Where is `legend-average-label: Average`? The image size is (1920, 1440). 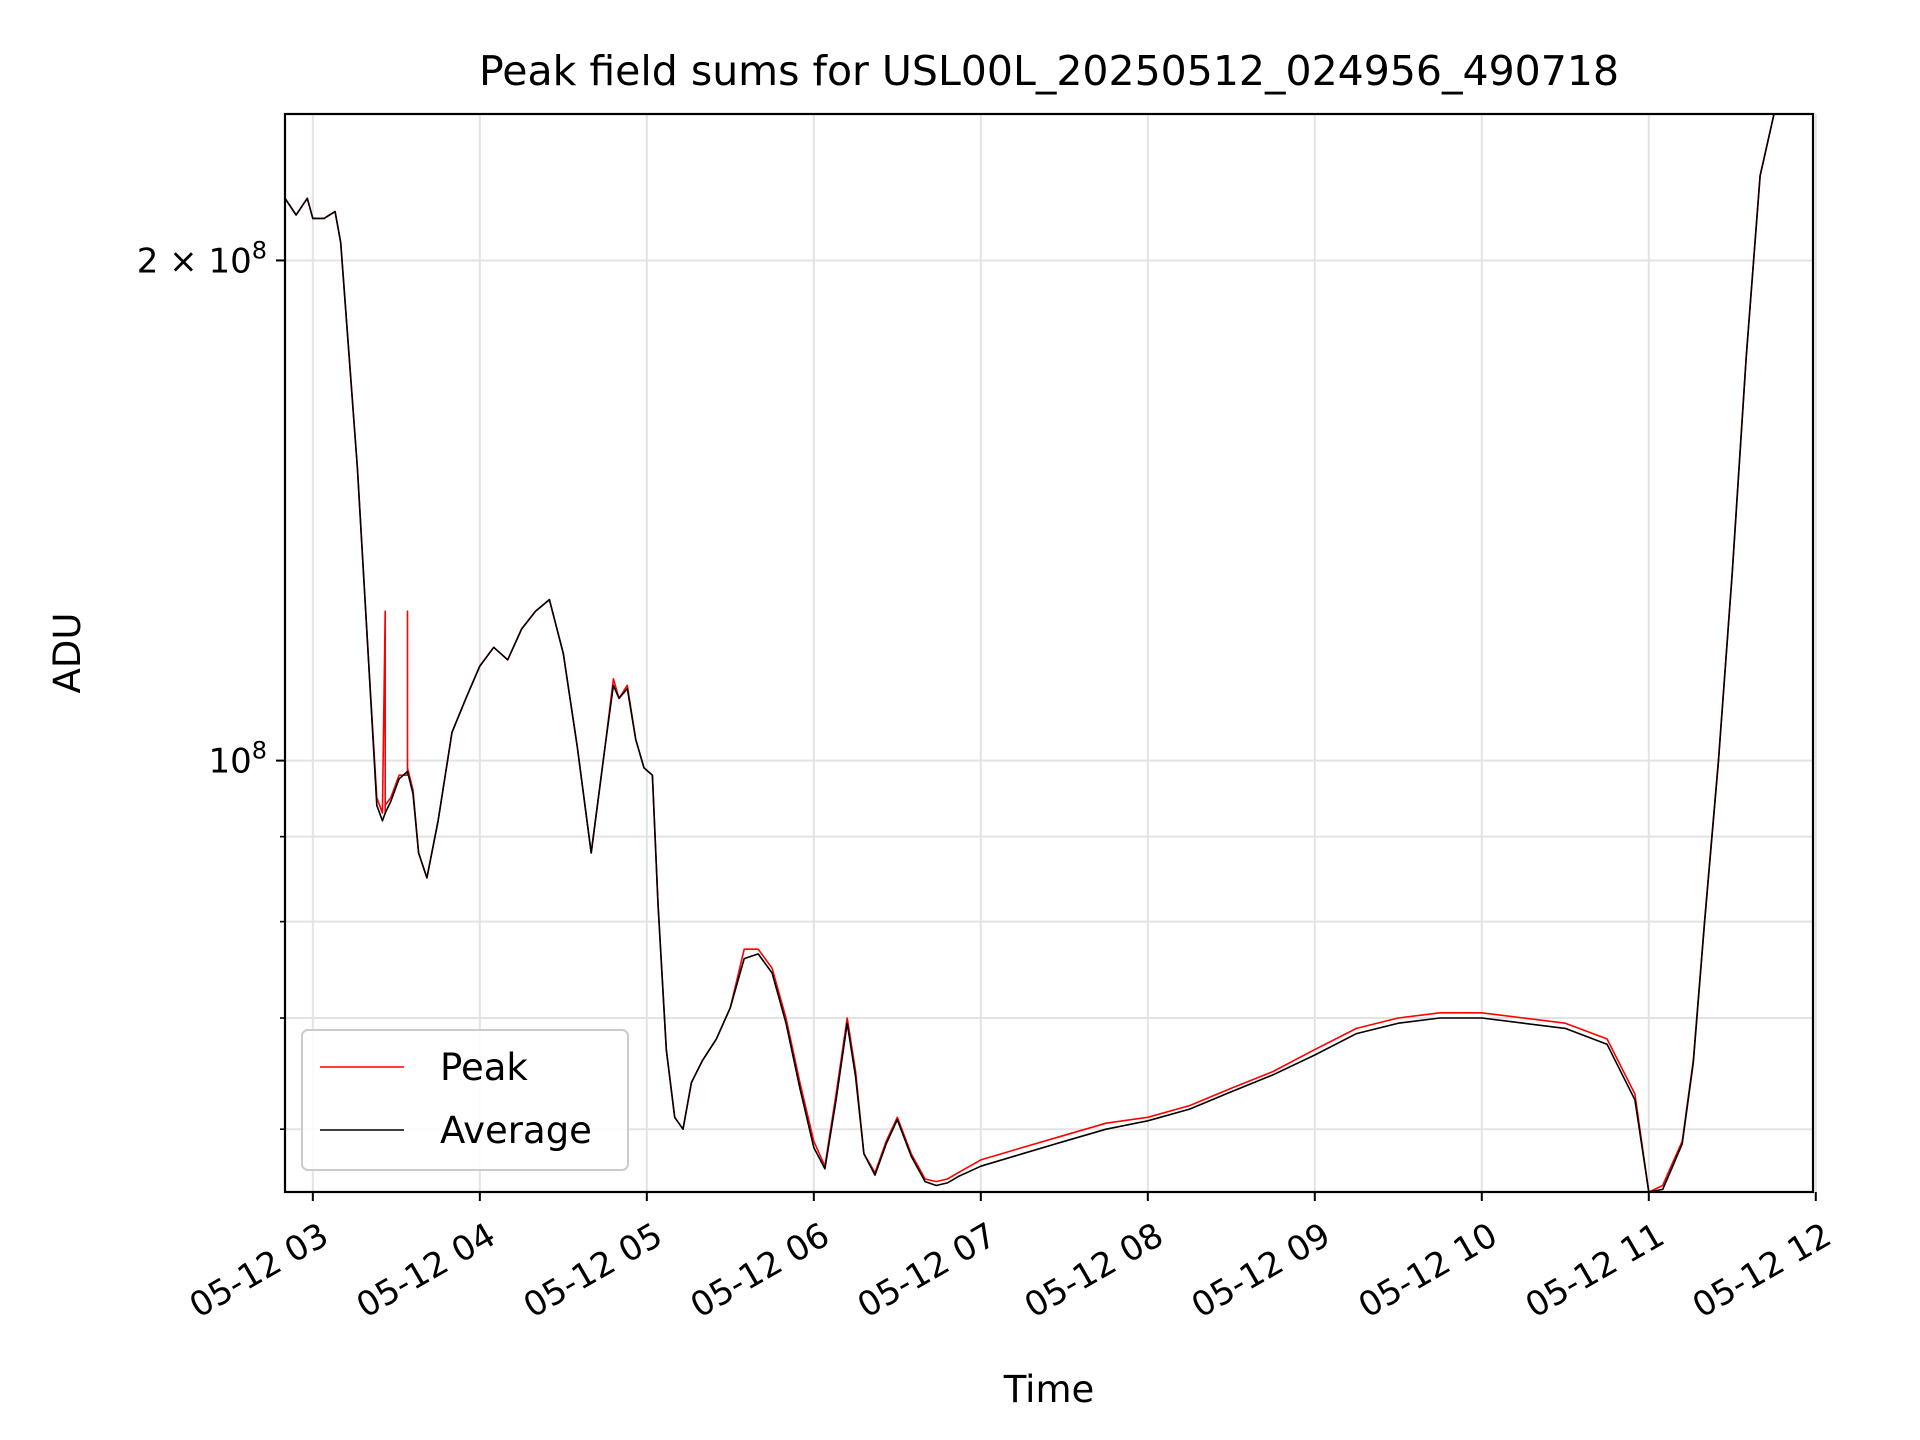 legend-average-label: Average is located at coordinates (516, 1130).